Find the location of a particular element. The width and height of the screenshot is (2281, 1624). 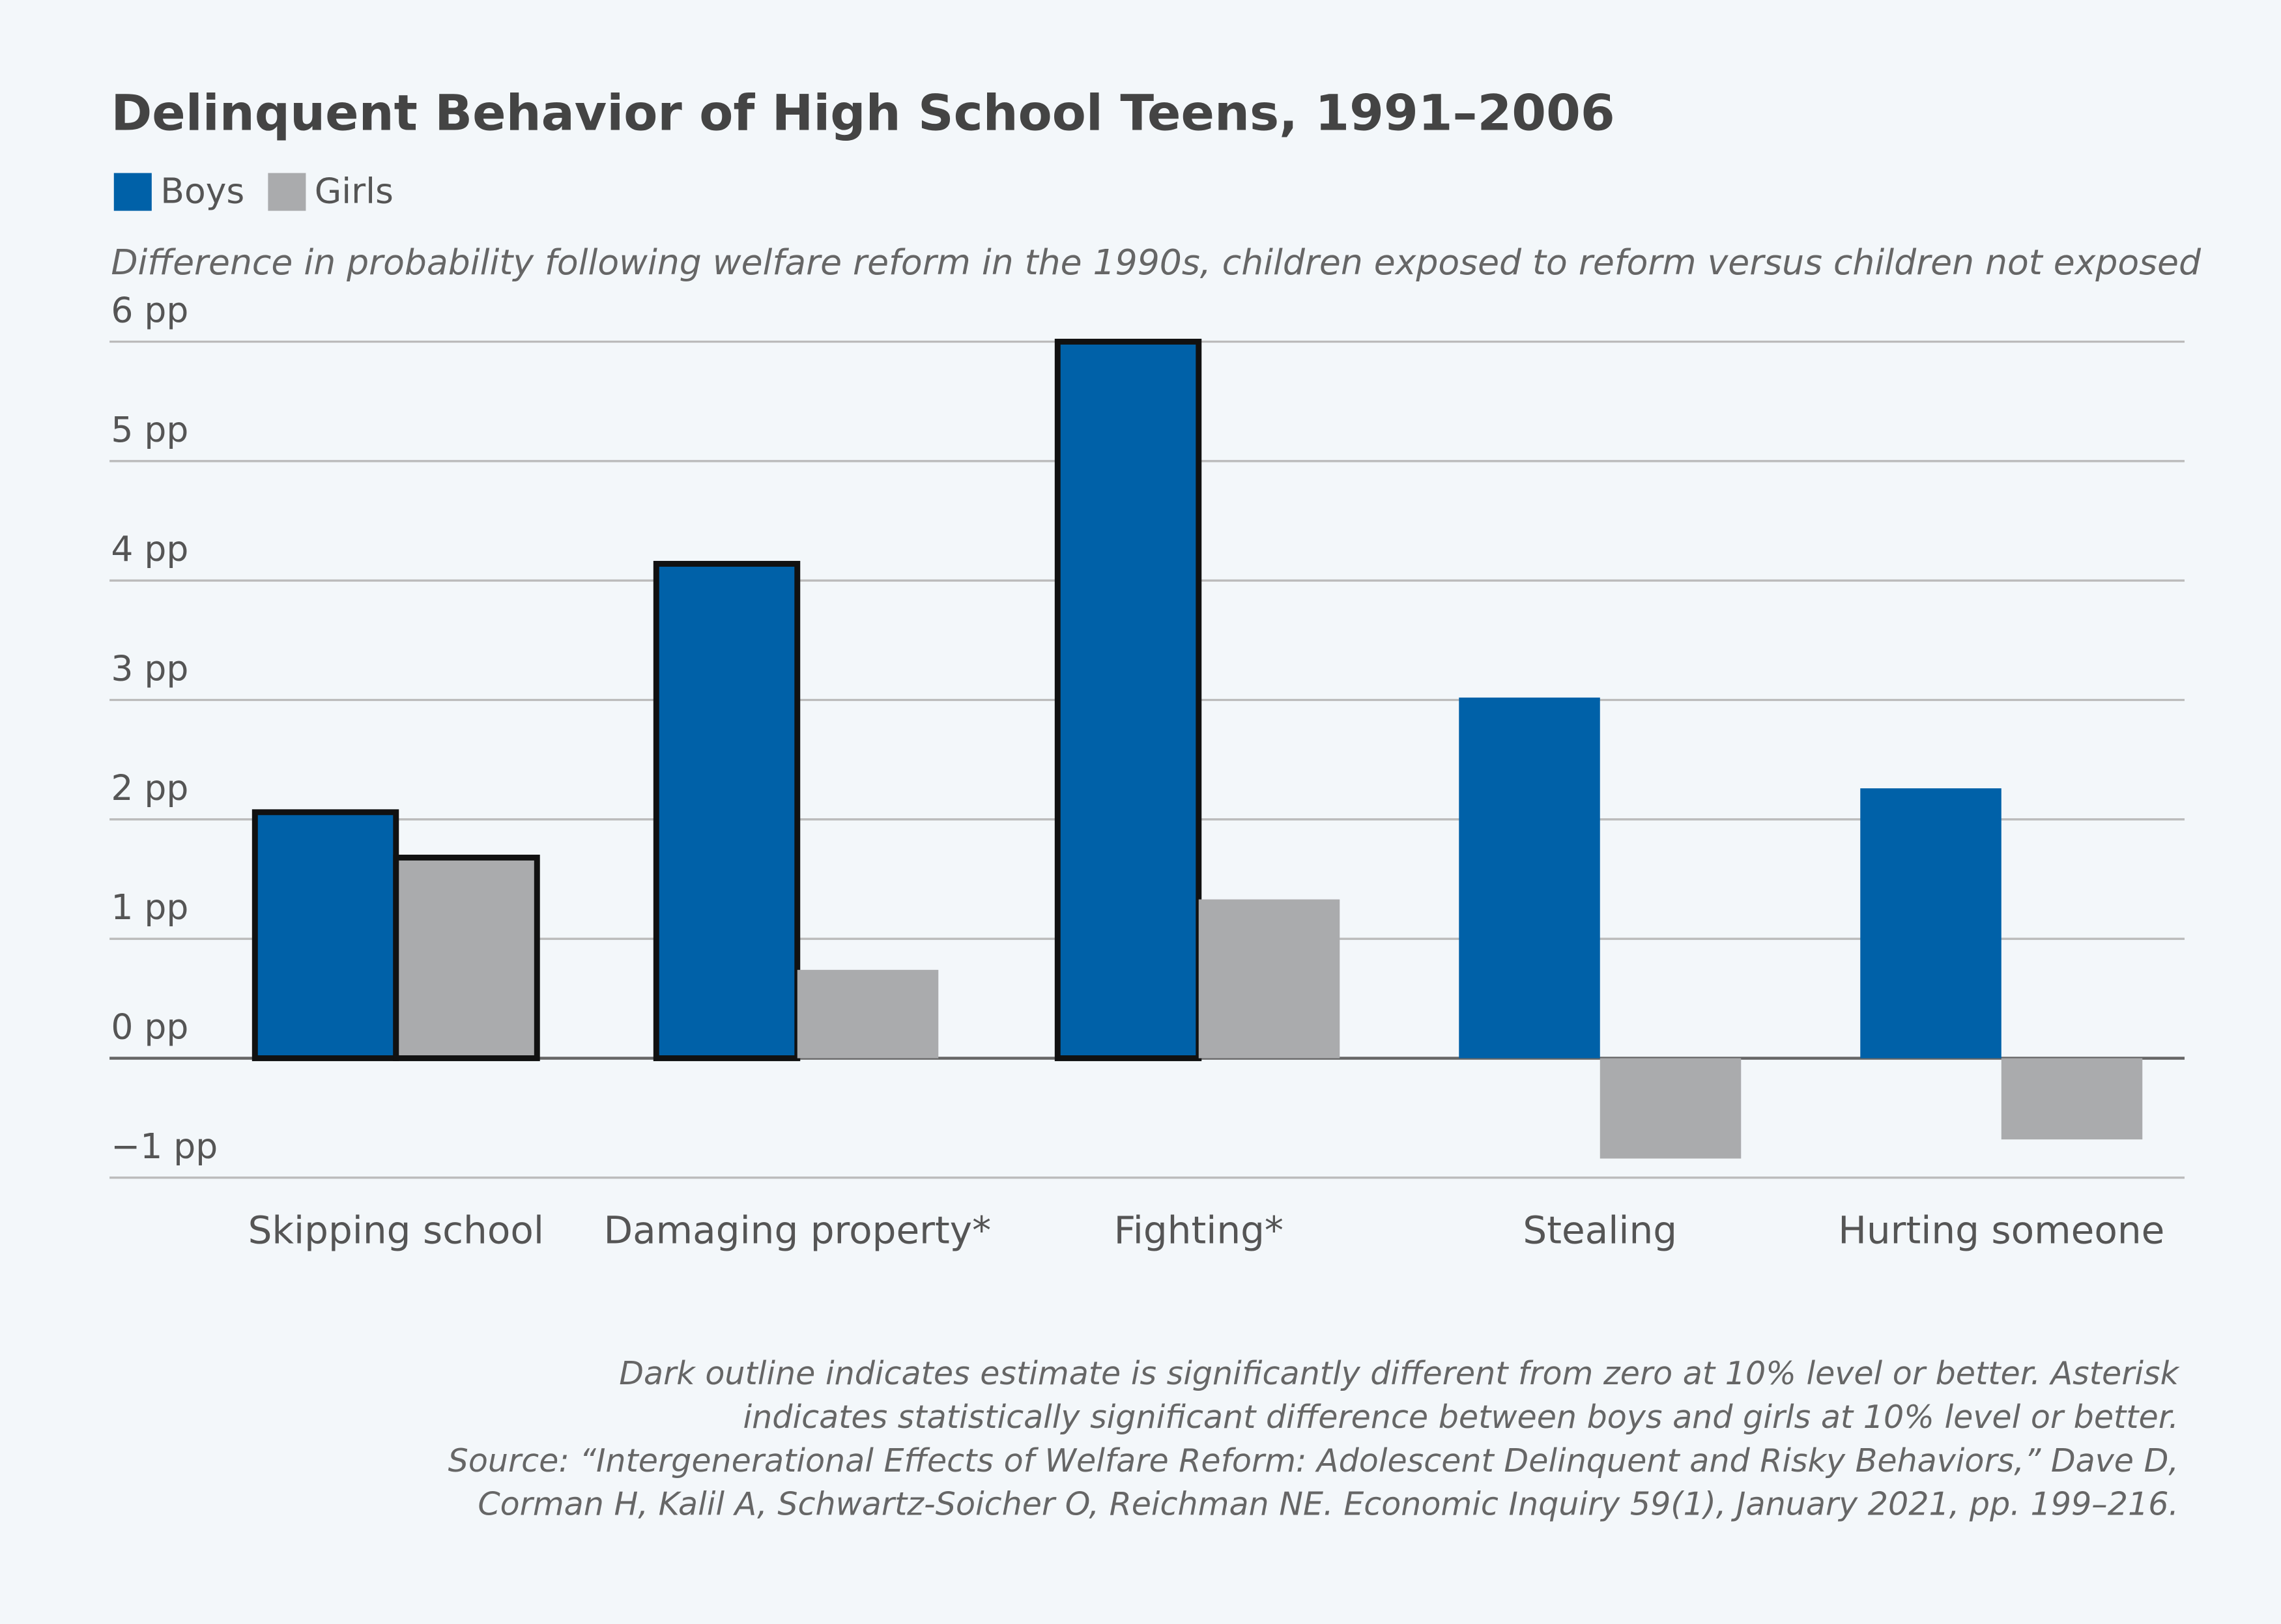

y-tick-label: 6 pp is located at coordinates (149, 309).